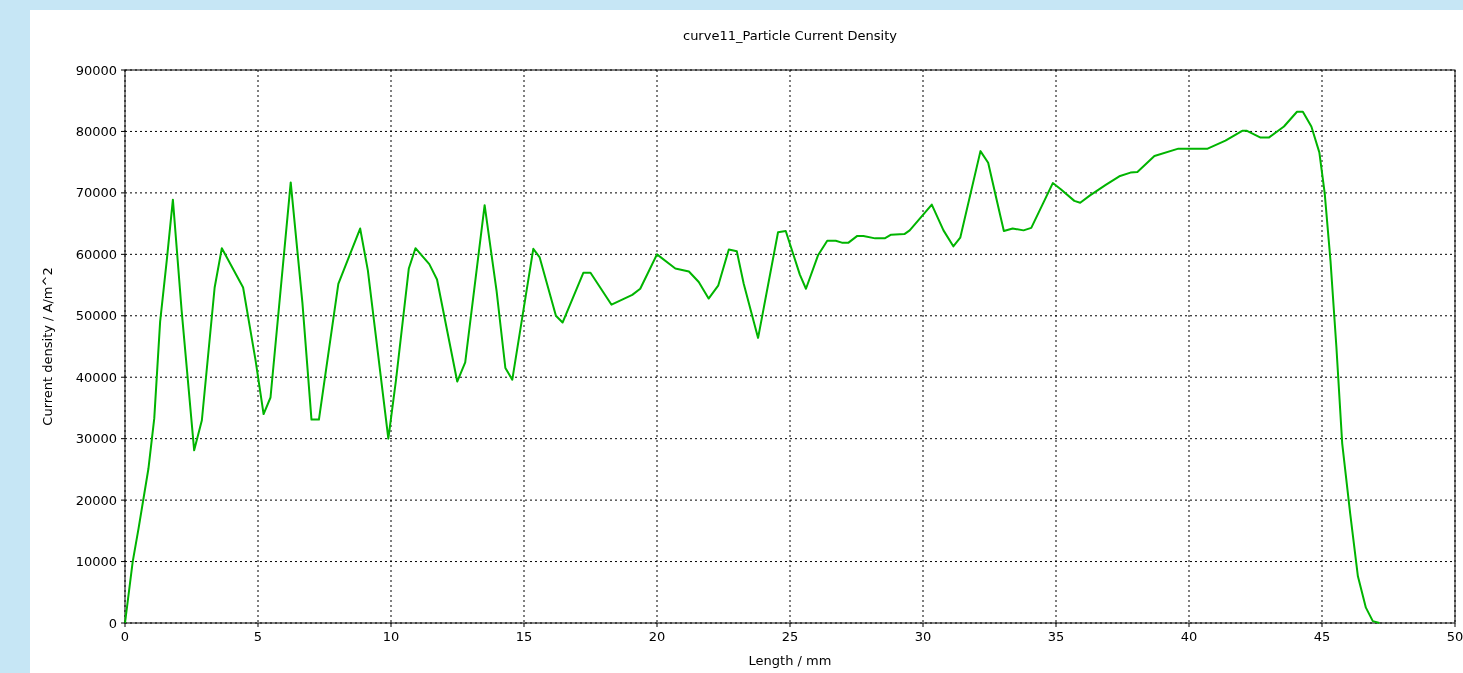  I want to click on x-tick-label: 0, so click(125, 636).